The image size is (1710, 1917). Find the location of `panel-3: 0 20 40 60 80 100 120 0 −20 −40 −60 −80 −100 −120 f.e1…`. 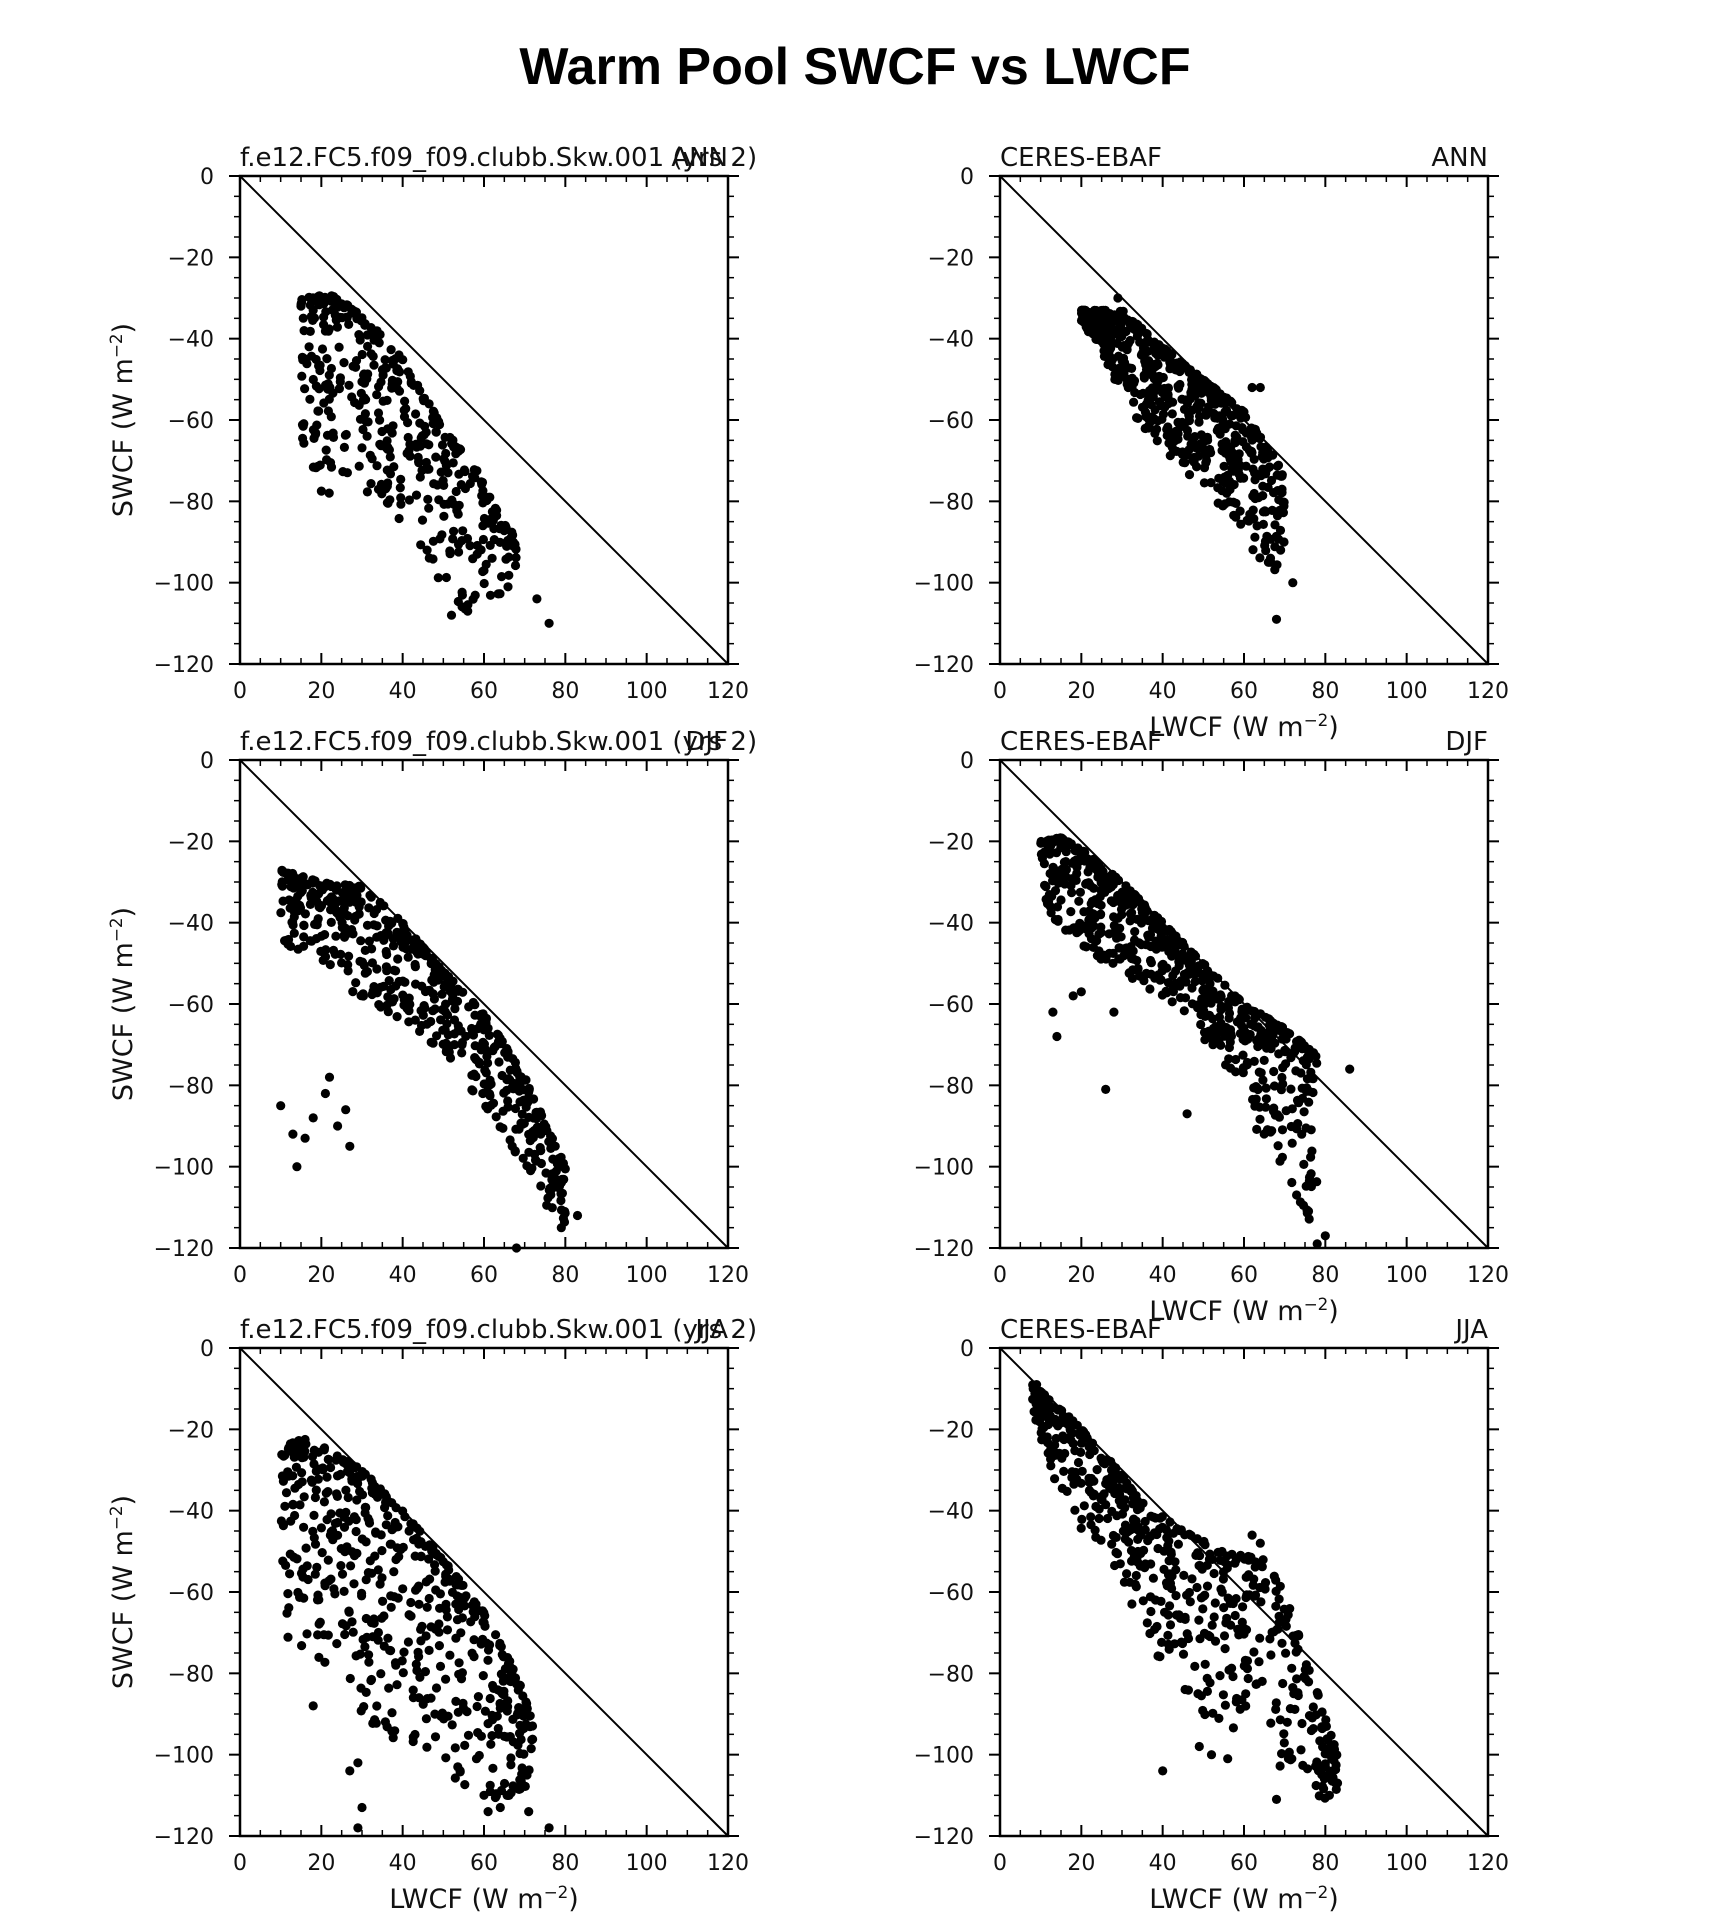

panel-3: 0 20 40 60 80 100 120 0 −20 −40 −60 −80 −100 −120 f.e1… is located at coordinates (431, 1007).